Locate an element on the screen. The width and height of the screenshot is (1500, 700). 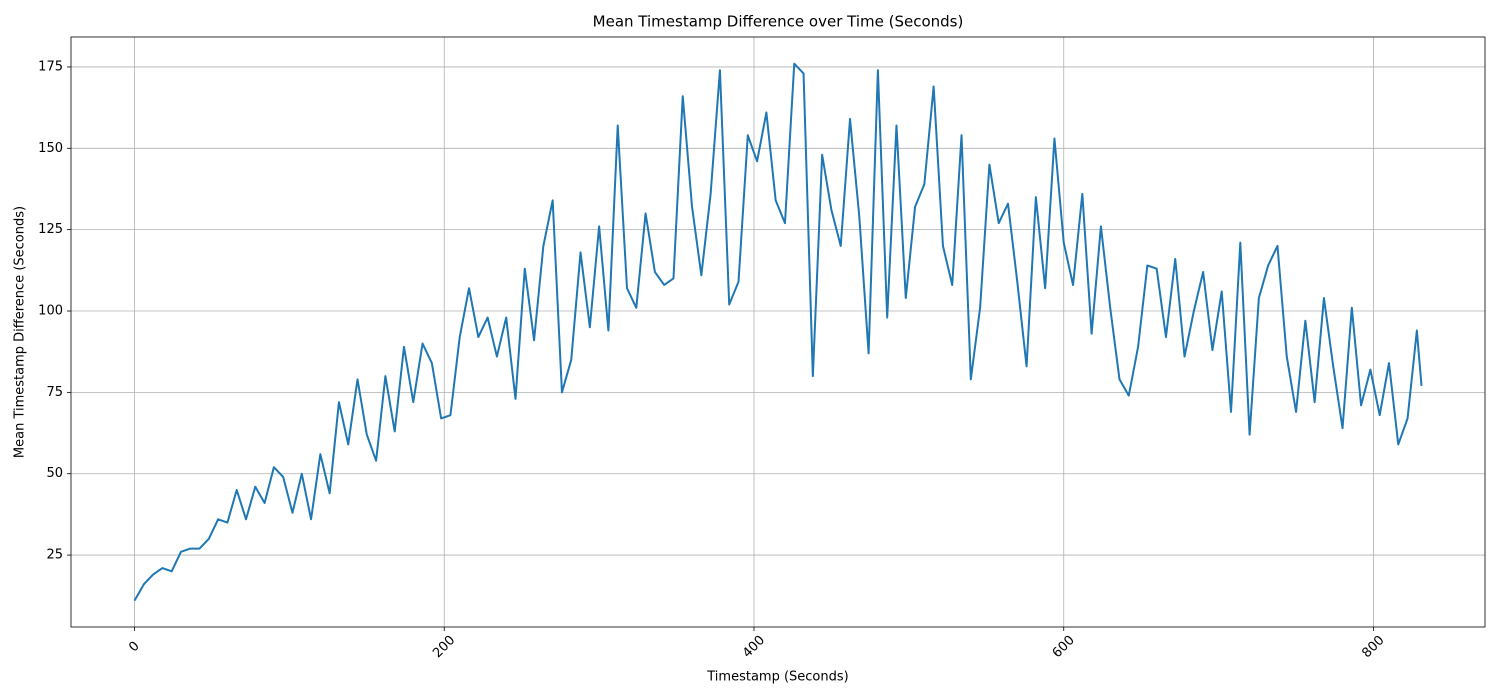
y-tick-label: 25 is located at coordinates (54, 555).